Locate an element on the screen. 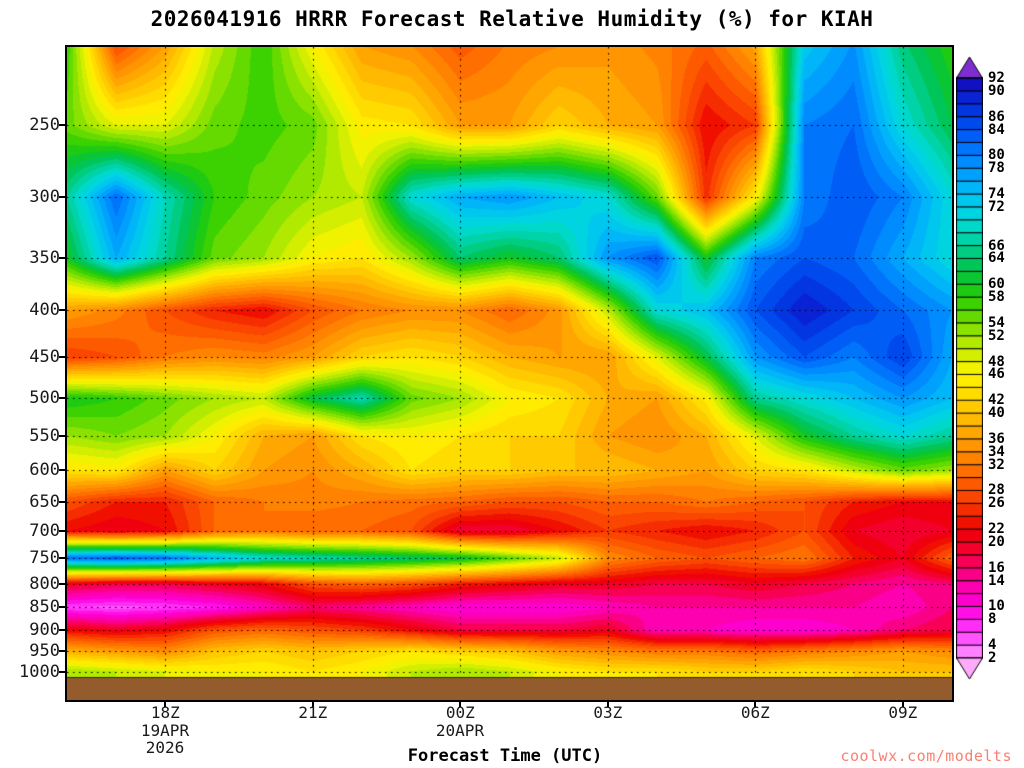 Image resolution: width=1024 pixels, height=768 pixels. colorbar-label: 32 is located at coordinates (996, 464).